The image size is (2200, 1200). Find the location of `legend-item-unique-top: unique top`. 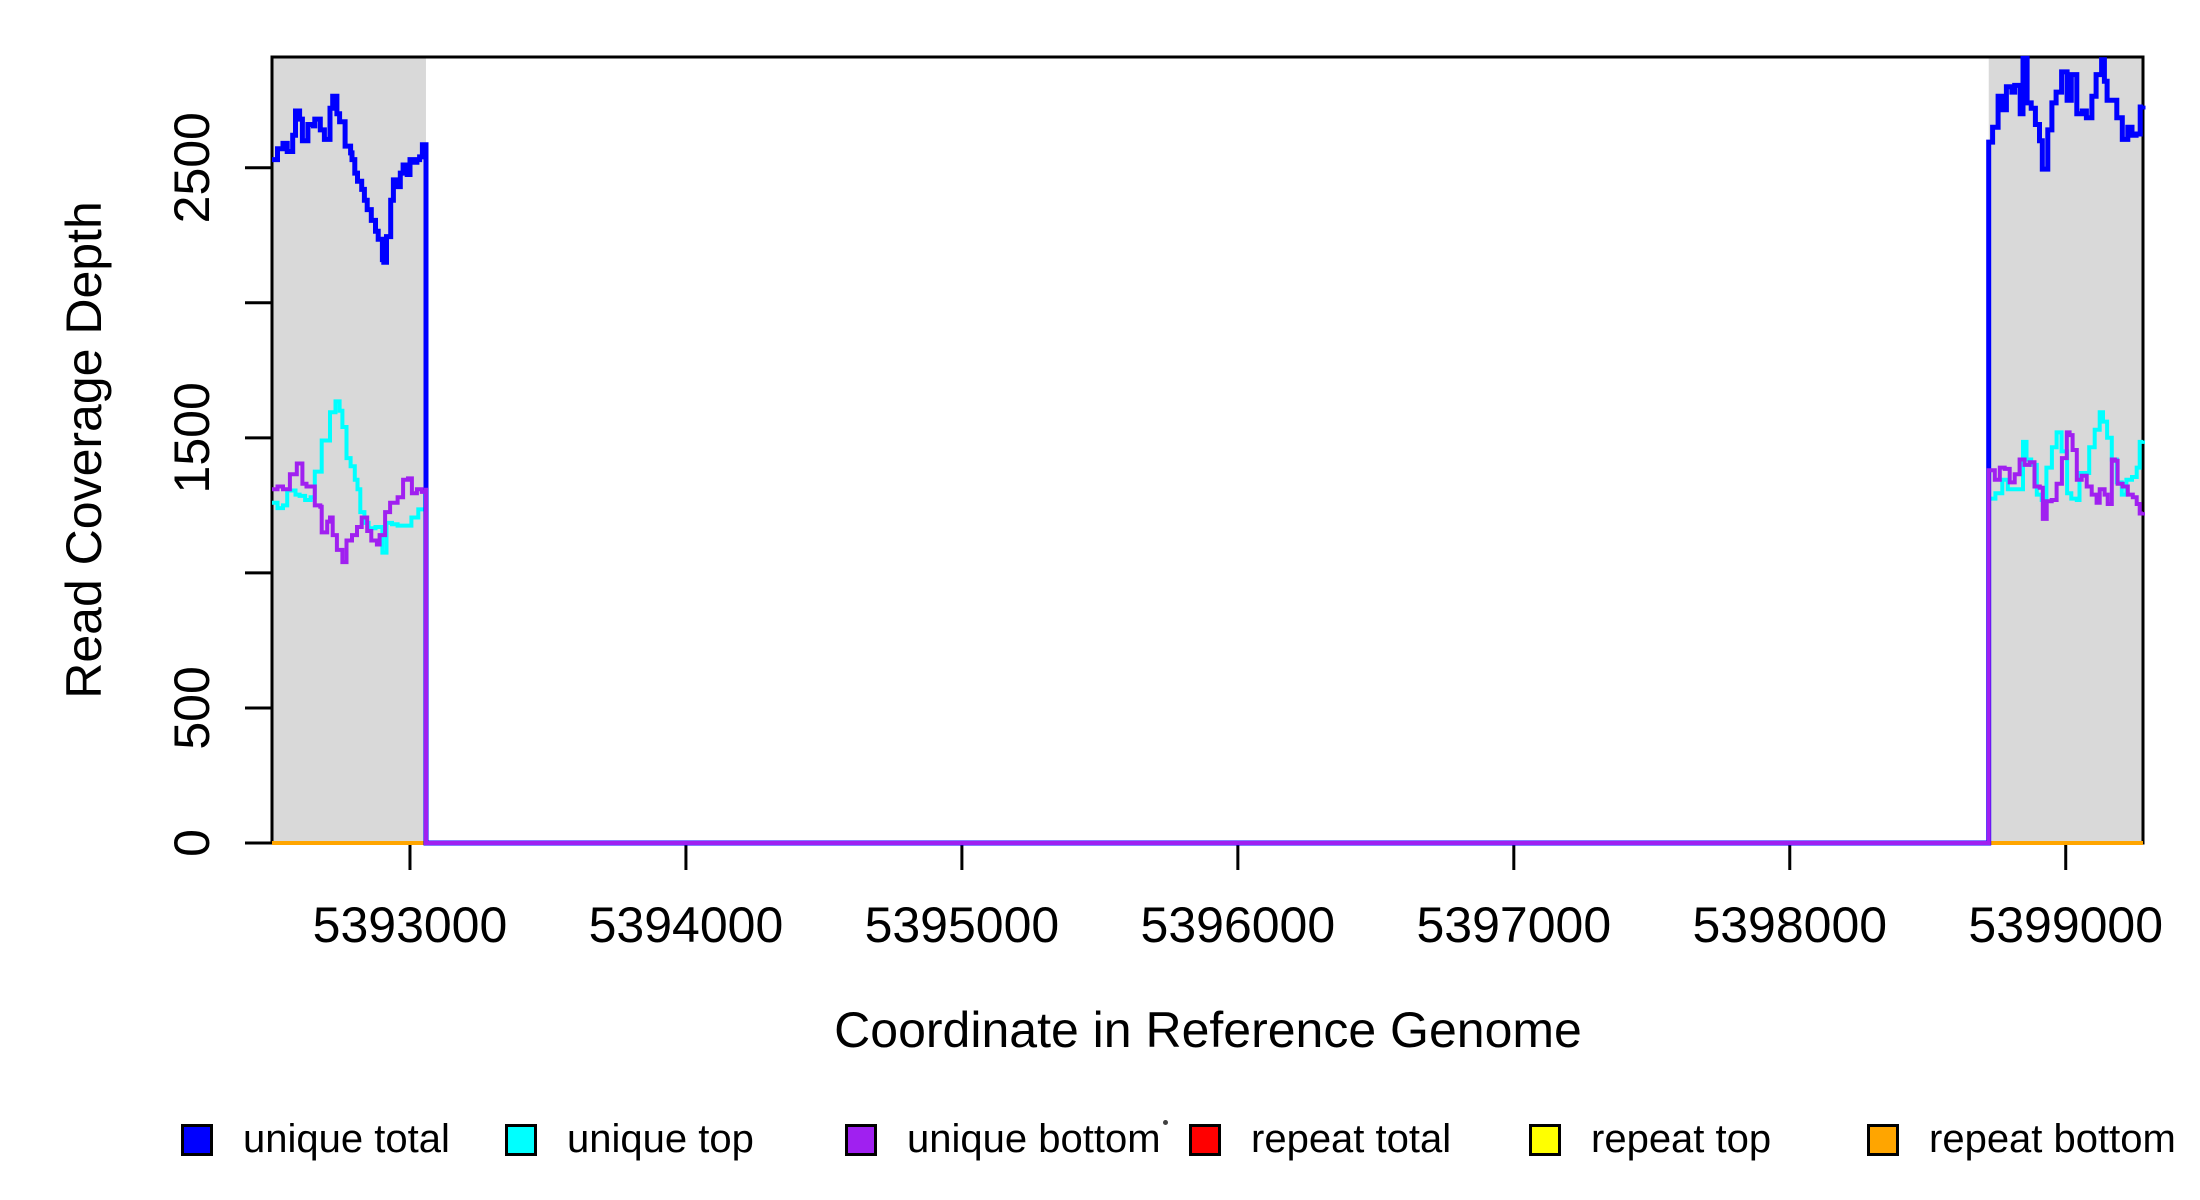

legend-item-unique-top: unique top is located at coordinates (629, 1139).